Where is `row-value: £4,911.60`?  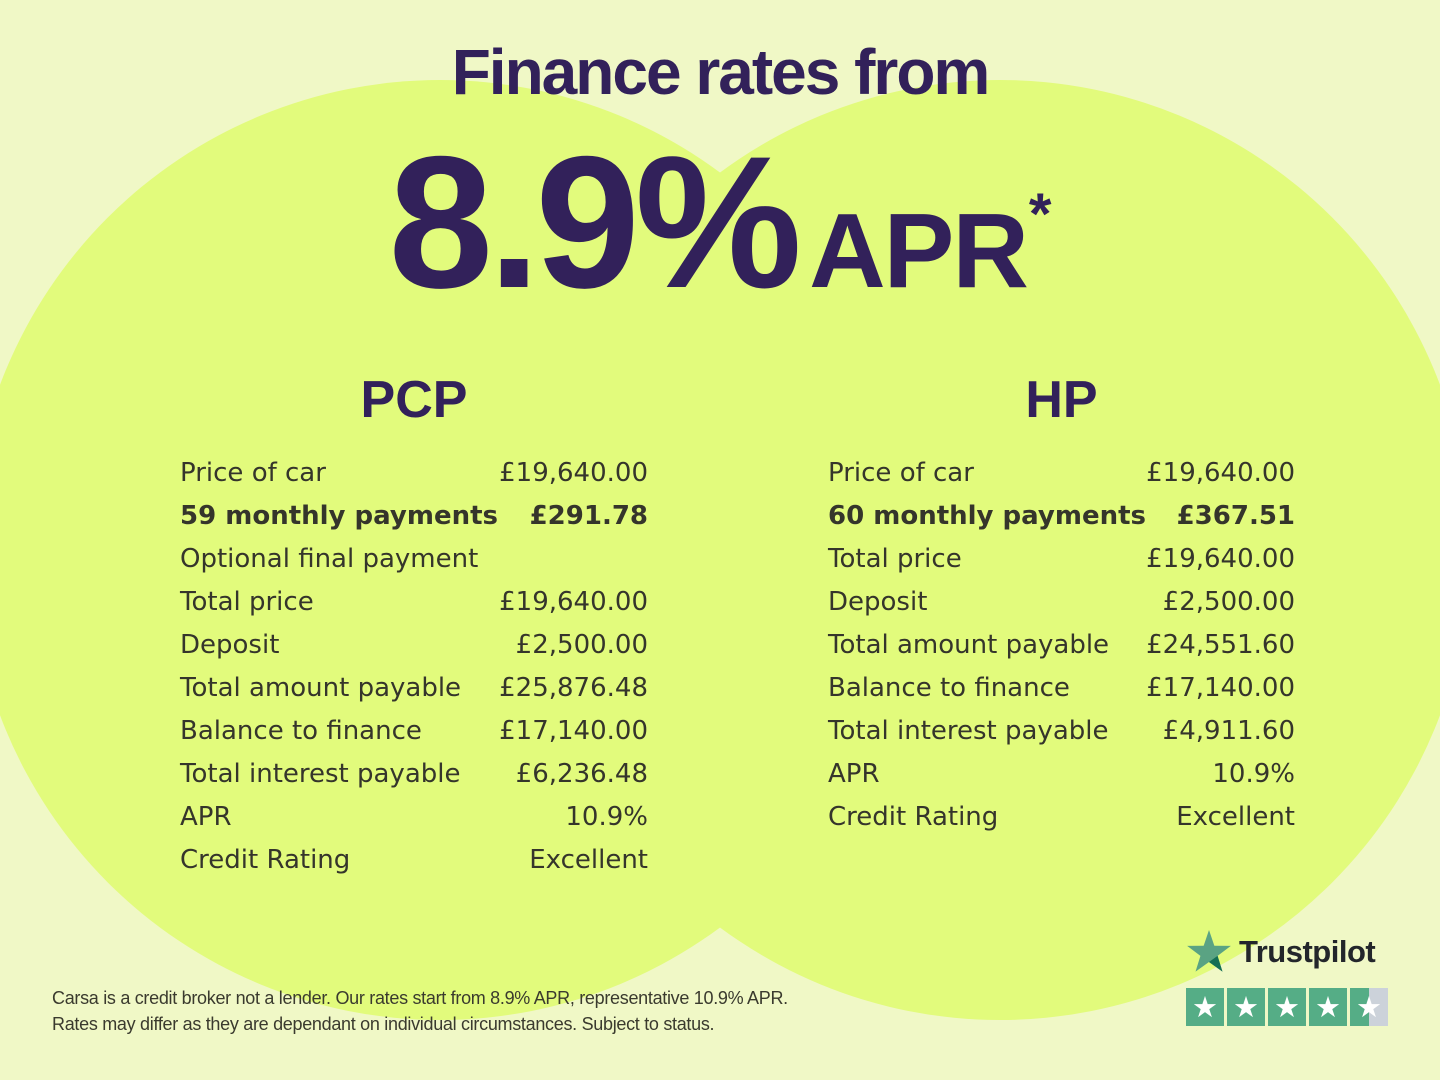
row-value: £4,911.60 is located at coordinates (1228, 731).